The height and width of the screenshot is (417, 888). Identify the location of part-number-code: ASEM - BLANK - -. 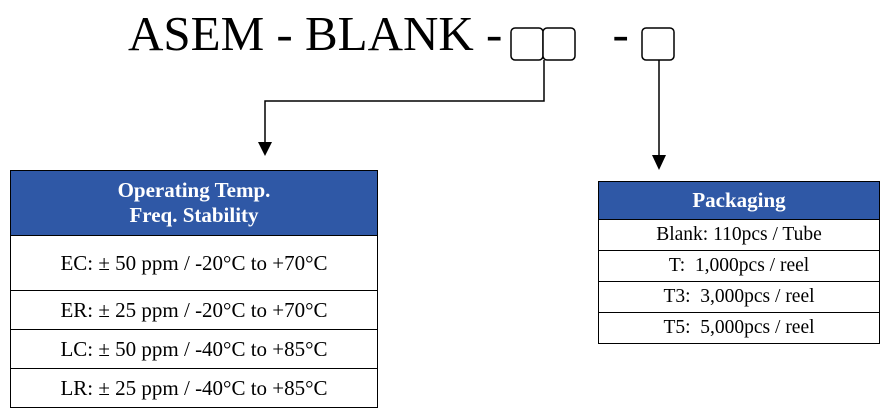
(378, 34).